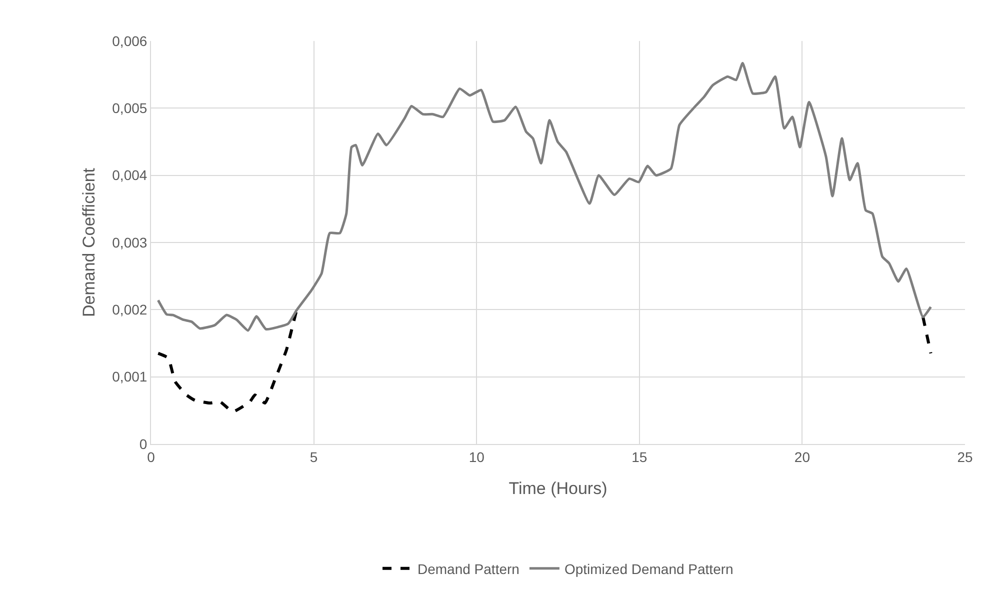 This screenshot has width=989, height=610. I want to click on x-tick-label: 20, so click(802, 456).